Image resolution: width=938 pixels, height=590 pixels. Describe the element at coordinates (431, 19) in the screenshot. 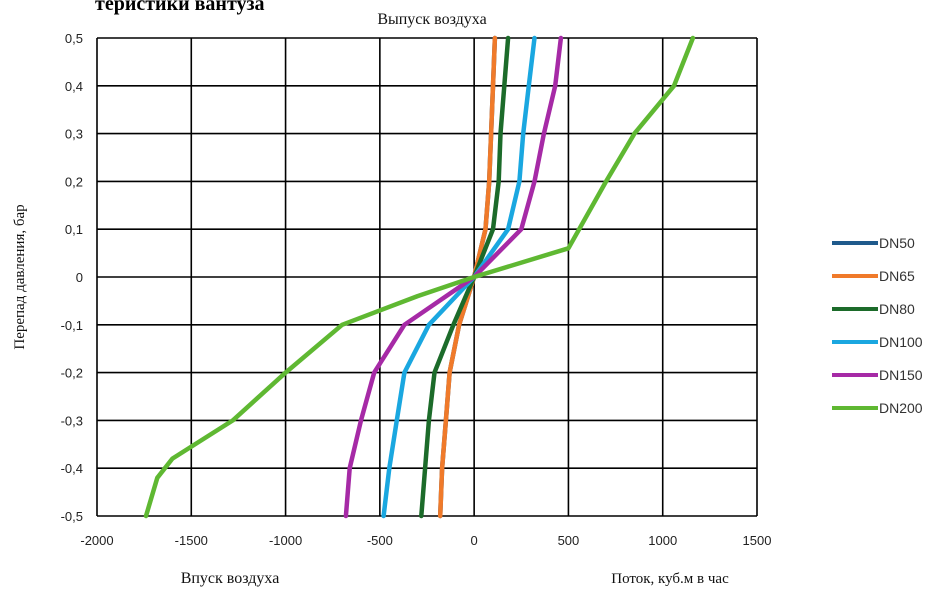

I see `top-label: Выпуск воздуха` at that location.